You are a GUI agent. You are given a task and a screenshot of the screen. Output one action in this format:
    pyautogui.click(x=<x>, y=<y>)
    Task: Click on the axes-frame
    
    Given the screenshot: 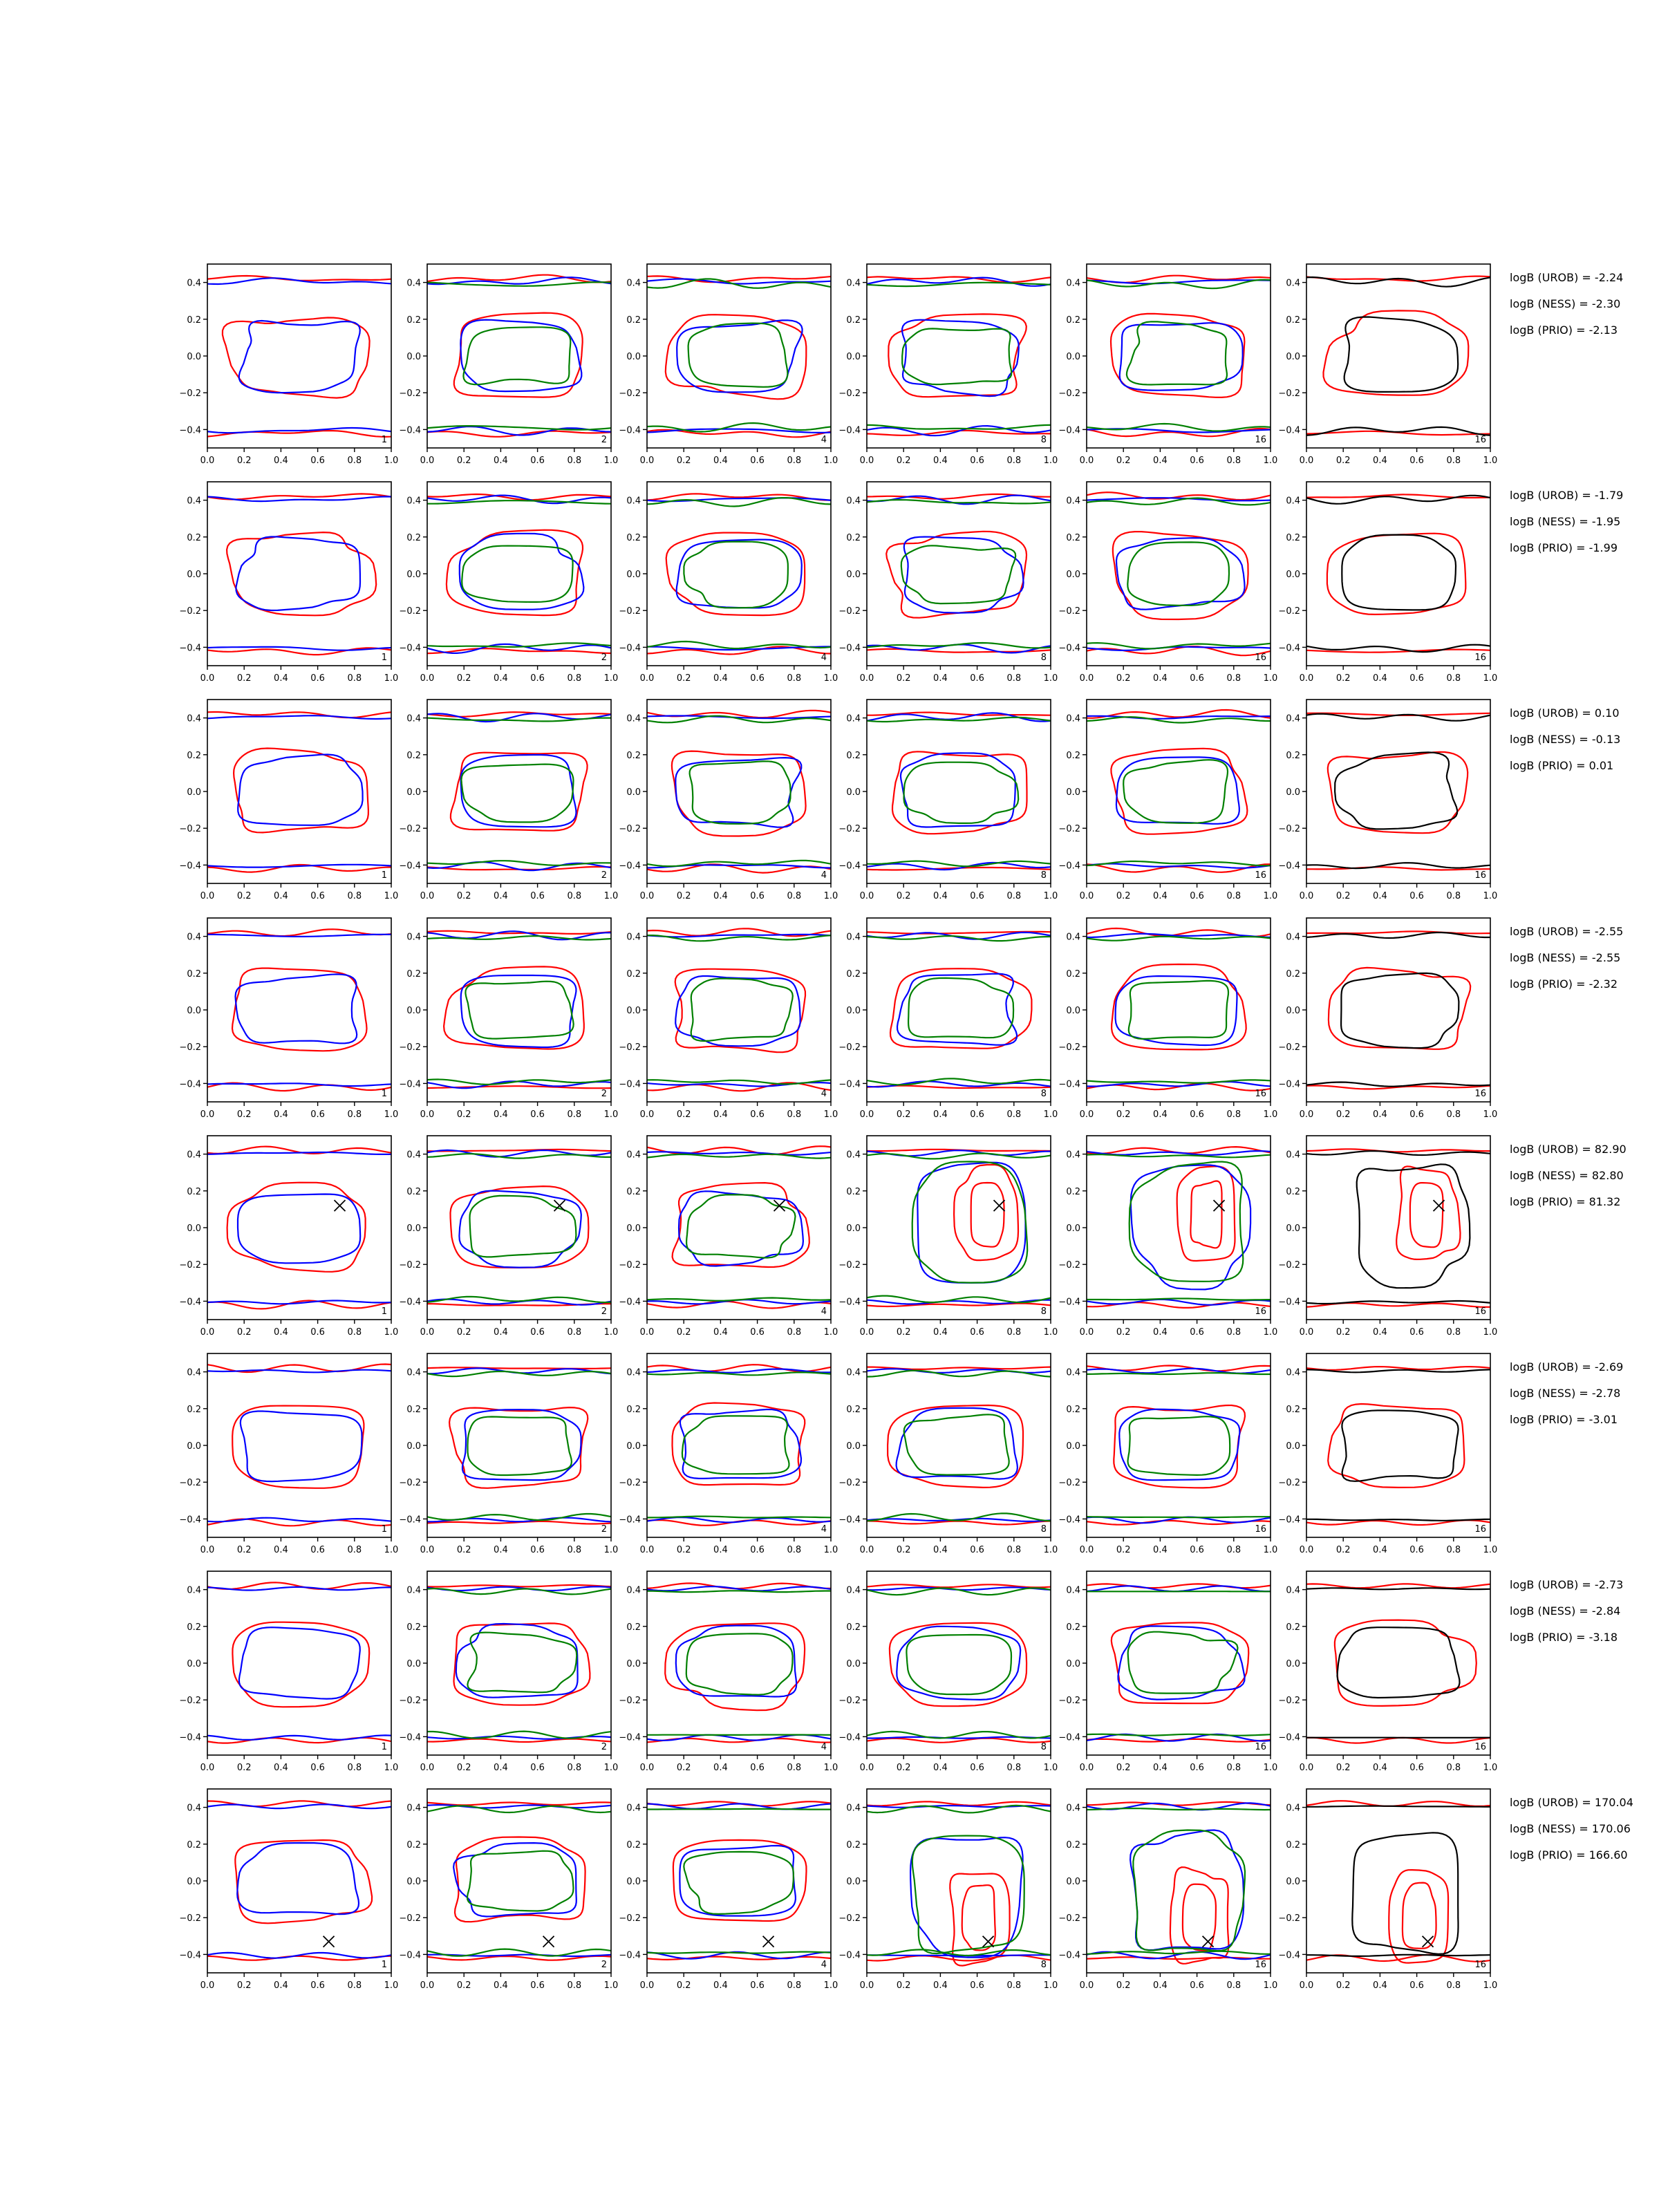 What is the action you would take?
    pyautogui.click(x=739, y=791)
    